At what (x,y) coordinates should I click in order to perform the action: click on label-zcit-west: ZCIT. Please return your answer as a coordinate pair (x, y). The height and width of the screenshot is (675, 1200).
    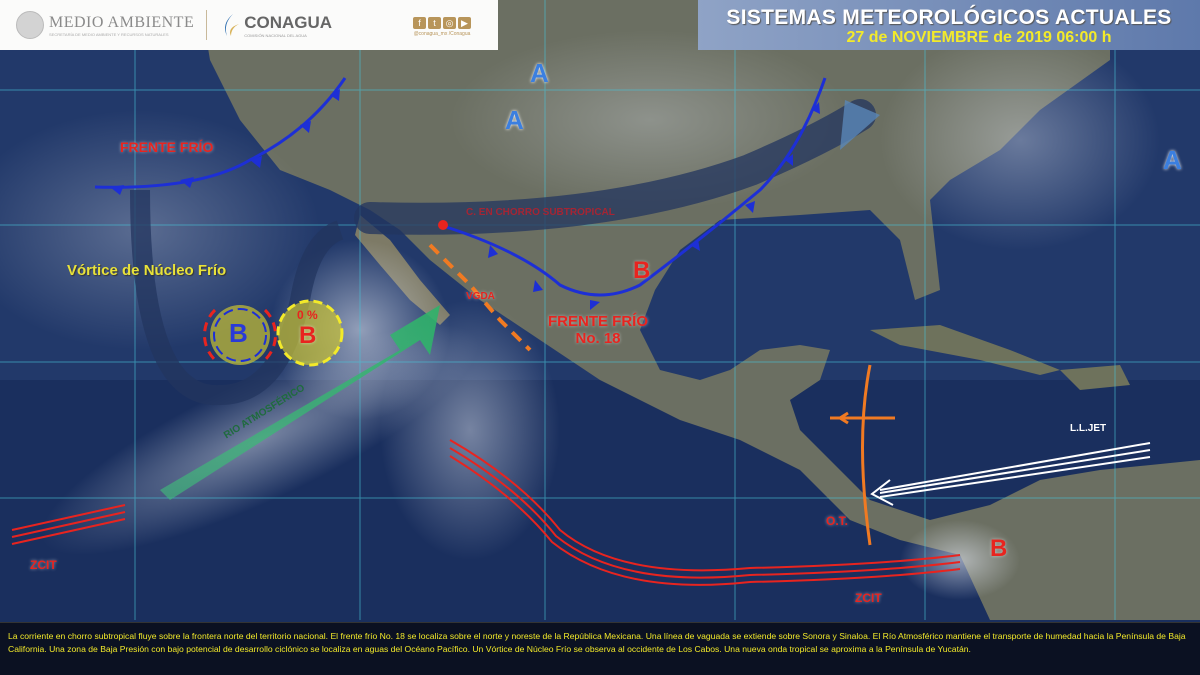
    Looking at the image, I should click on (43, 565).